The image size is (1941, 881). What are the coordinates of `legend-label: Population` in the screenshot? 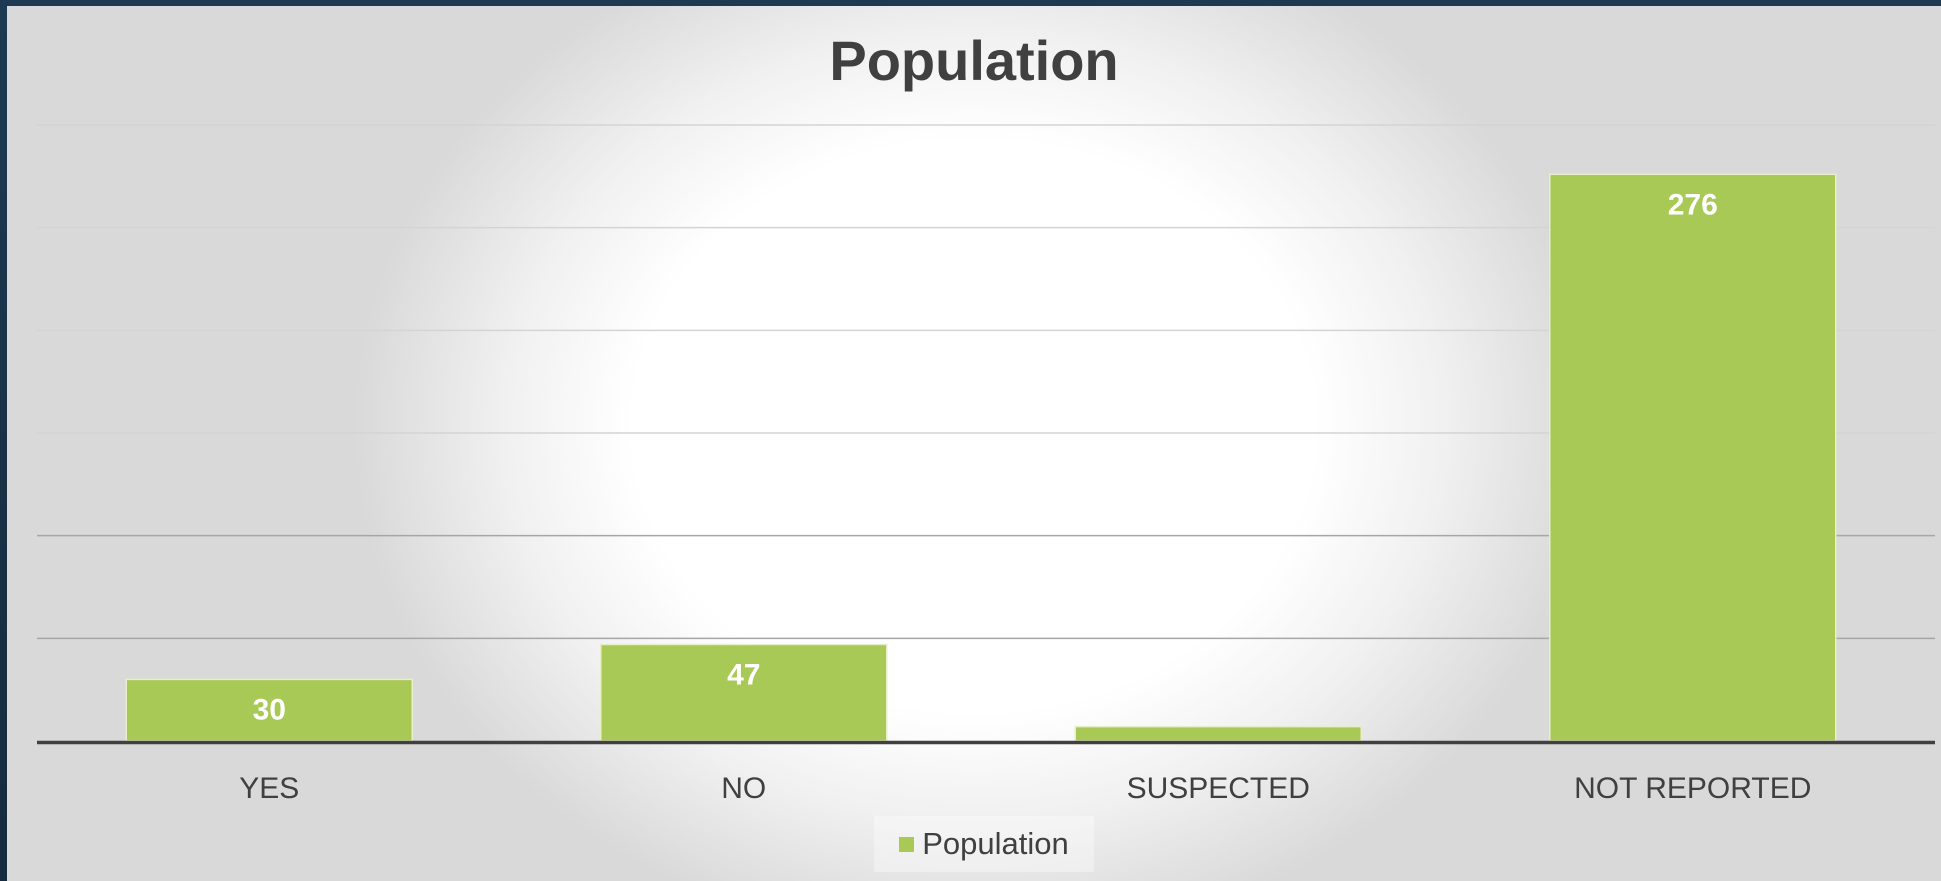 It's located at (995, 843).